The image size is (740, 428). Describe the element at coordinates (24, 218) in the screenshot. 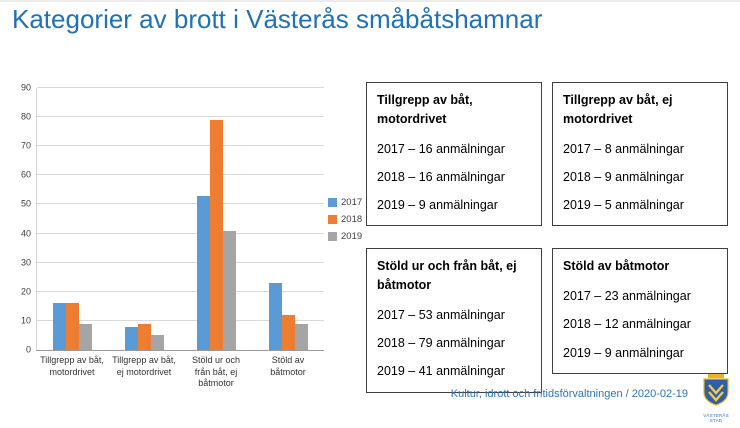

I see `y-axis: 0 10 20 30 40 50 60 70 80 90` at that location.